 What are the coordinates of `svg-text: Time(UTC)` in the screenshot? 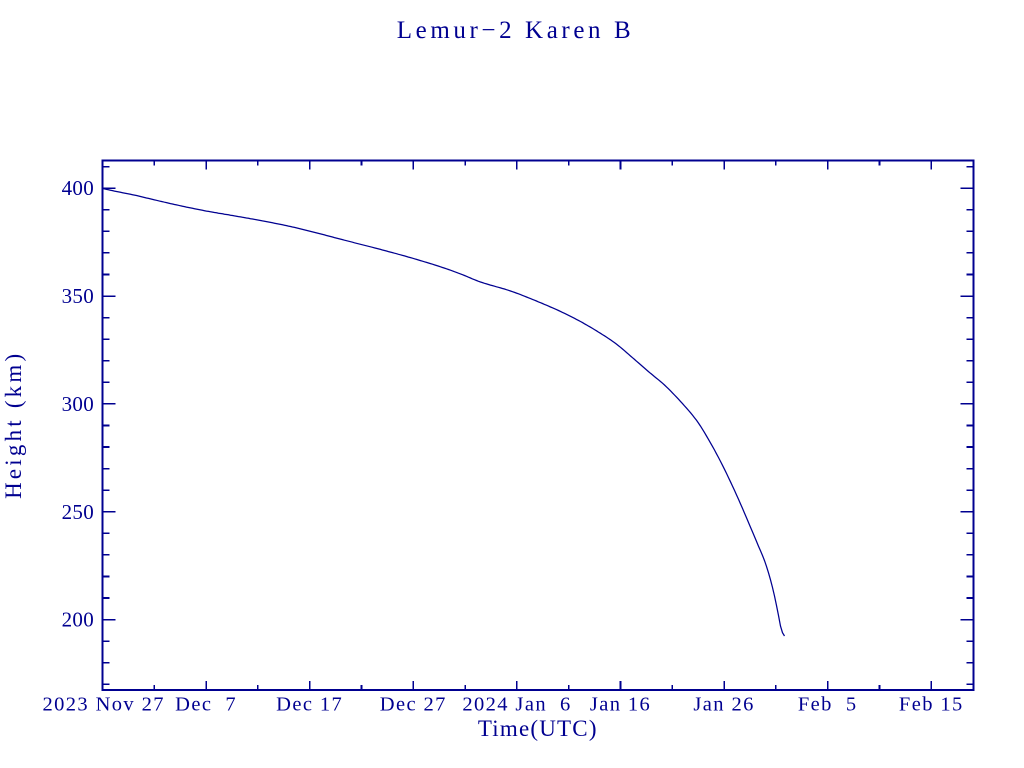 It's located at (538, 728).